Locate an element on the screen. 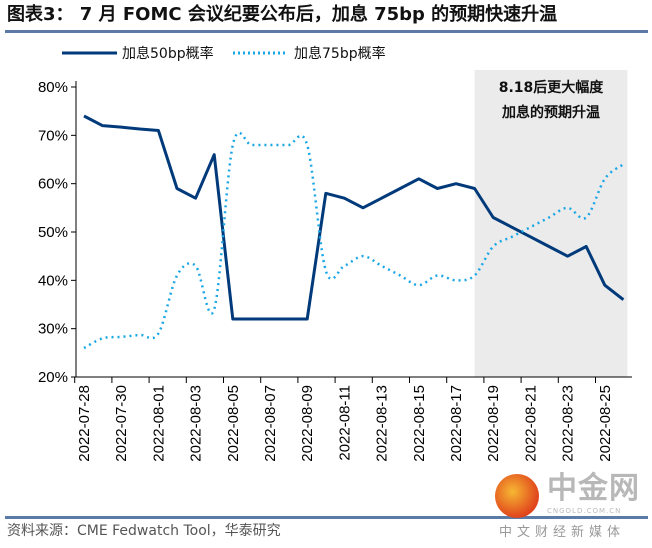 The height and width of the screenshot is (548, 652). x-tick-label: 2022-08-19 is located at coordinates (493, 423).